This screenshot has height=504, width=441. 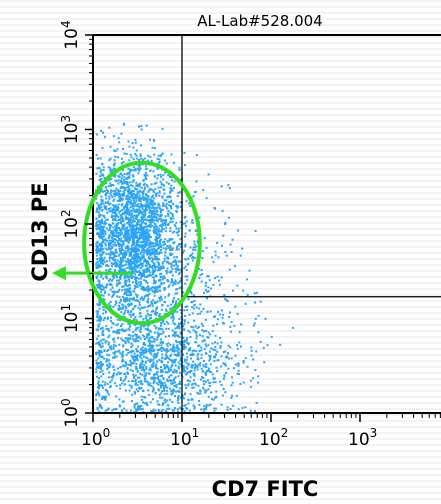 I want to click on y-tick-label: 100, so click(x=70, y=412).